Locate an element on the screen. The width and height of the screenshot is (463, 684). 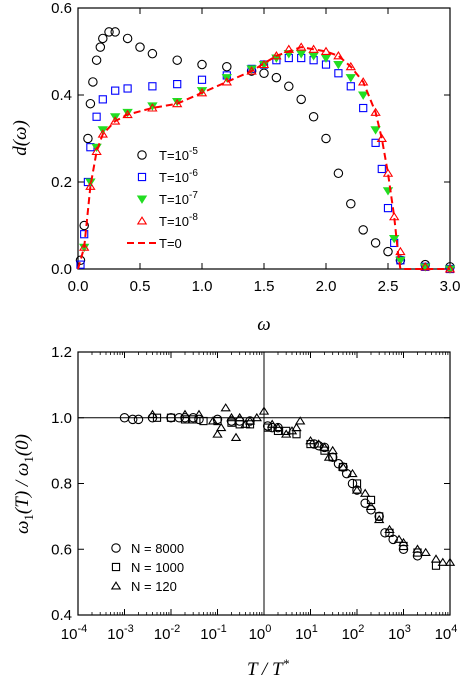
bottom-y-tick-label: 0.6 is located at coordinates (61, 549).